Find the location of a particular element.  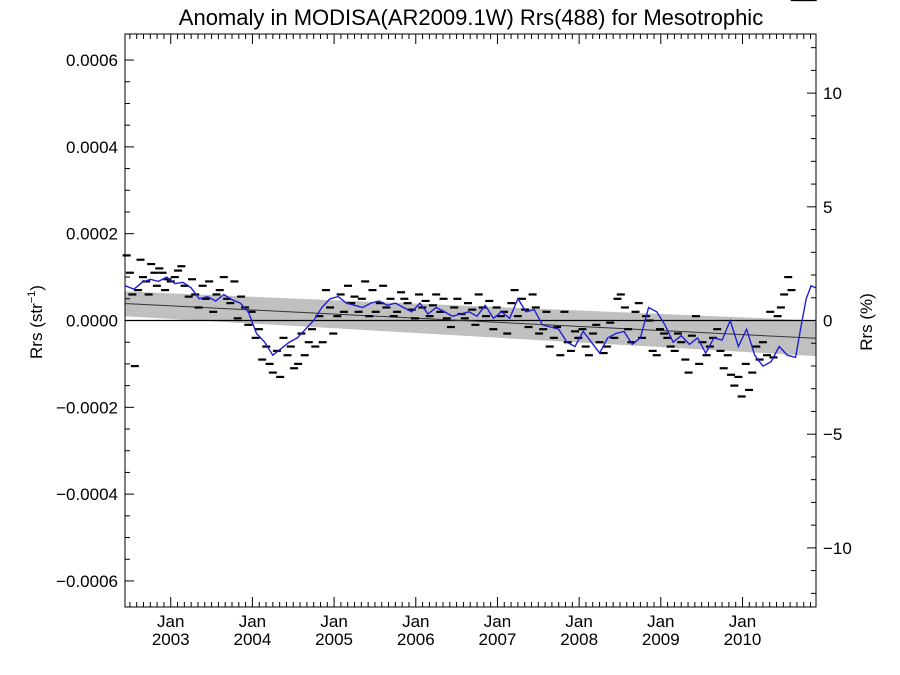

running-mean-line is located at coordinates (470, 322).